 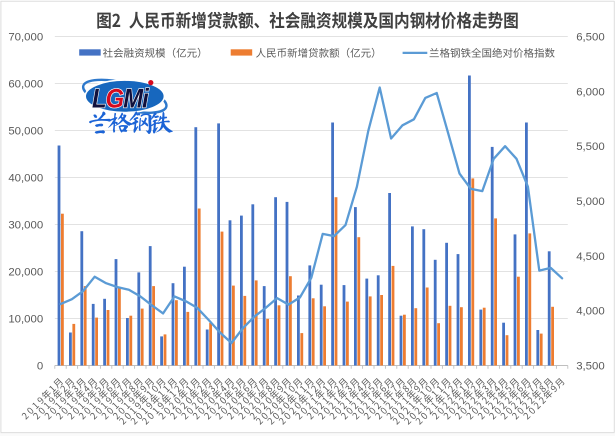 I want to click on svg-text: 5,500, so click(x=590, y=147).